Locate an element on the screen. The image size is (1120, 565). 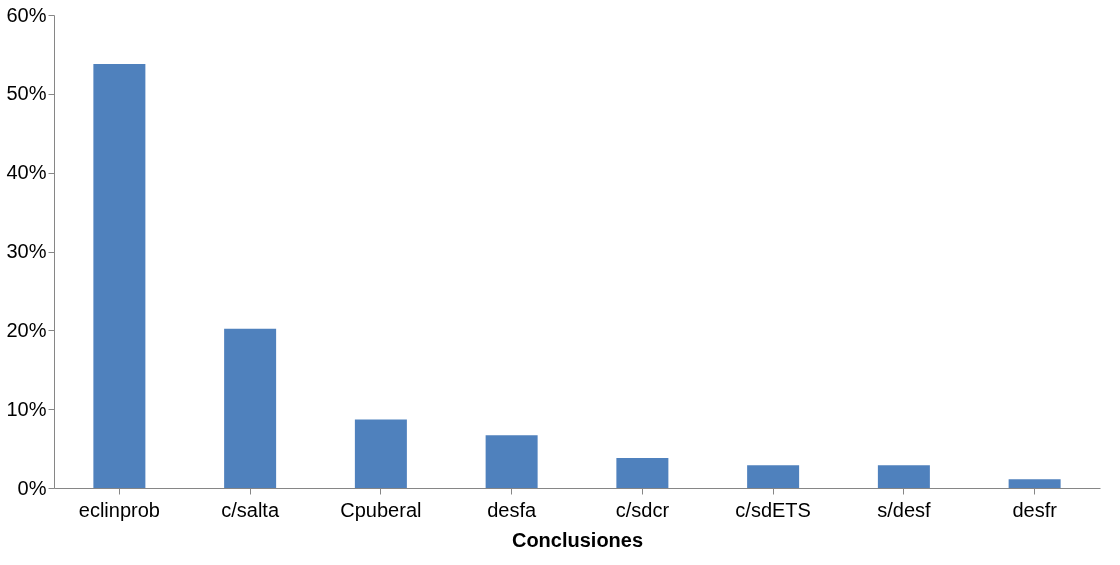
y-tick-label: 60% is located at coordinates (26, 14).